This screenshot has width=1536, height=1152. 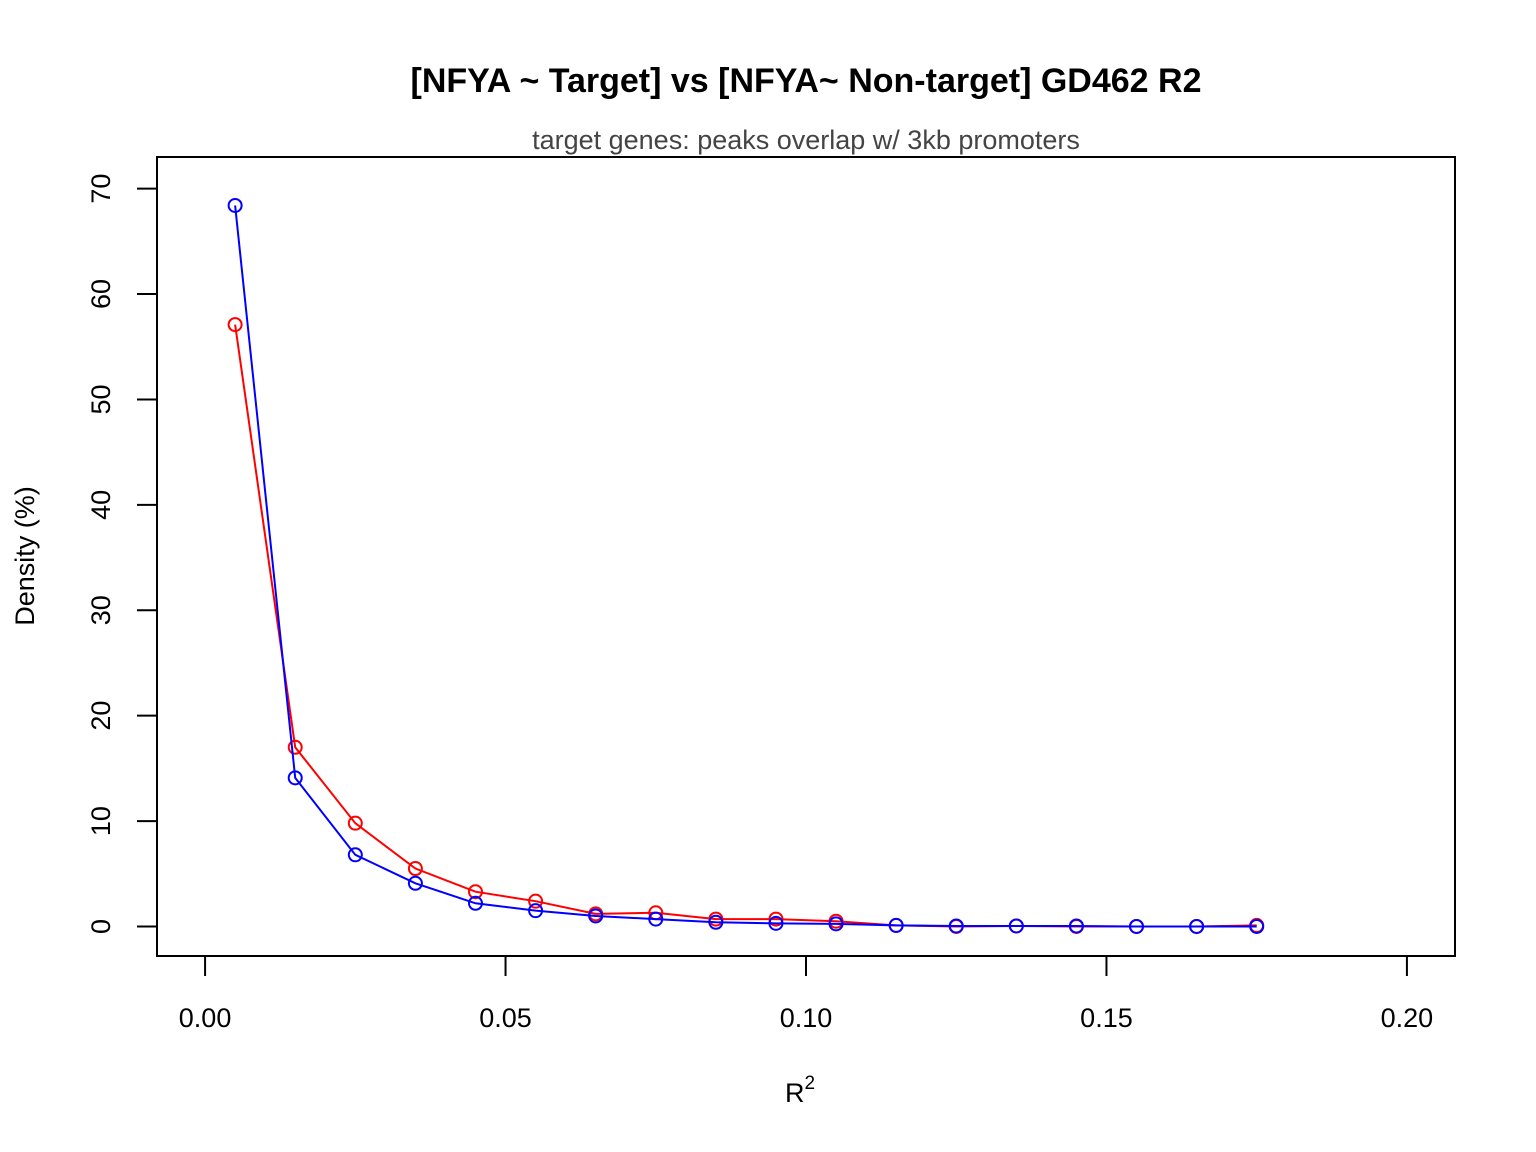 What do you see at coordinates (122, 554) in the screenshot?
I see `y-axis: 0 10 20 30 40 50 60 70` at bounding box center [122, 554].